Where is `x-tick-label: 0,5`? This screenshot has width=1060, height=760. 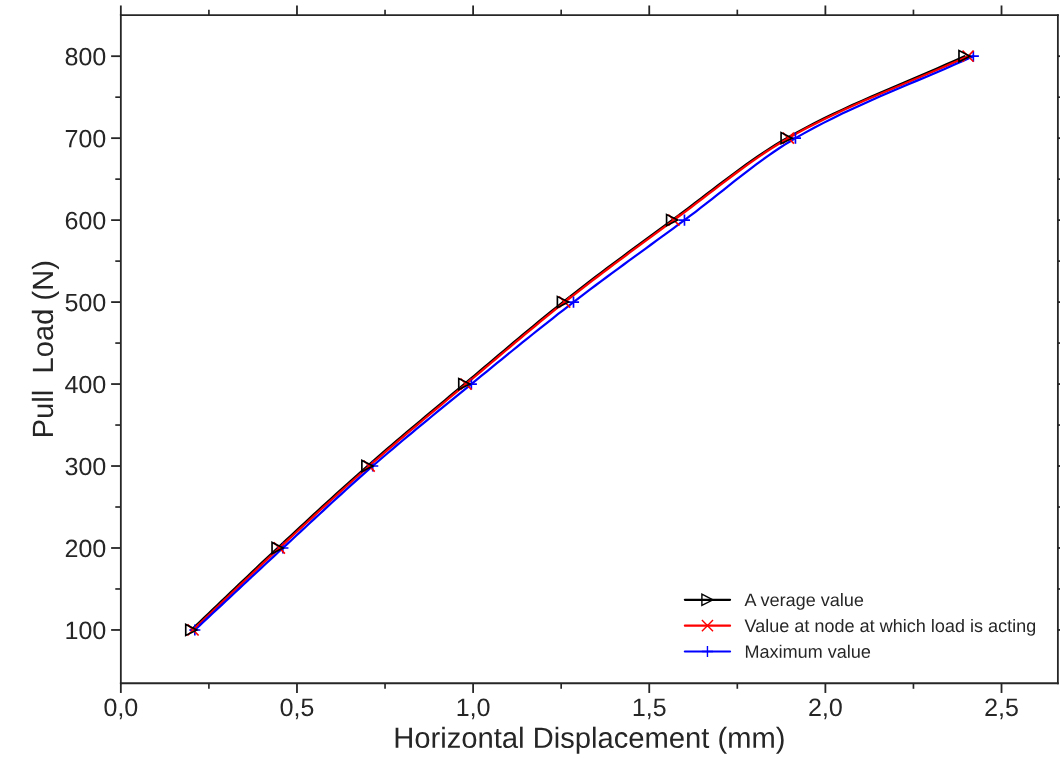 x-tick-label: 0,5 is located at coordinates (297, 709).